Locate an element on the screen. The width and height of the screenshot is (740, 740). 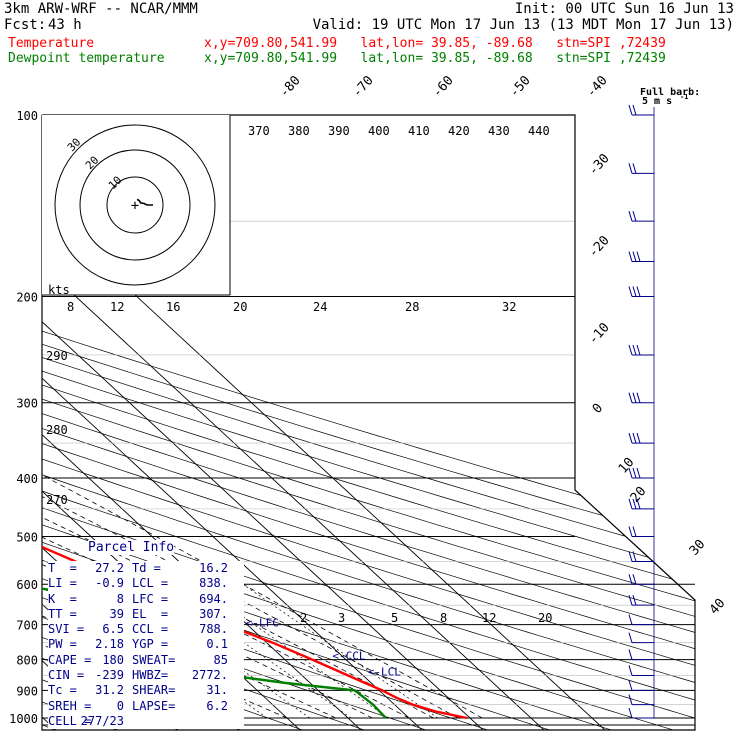
parcel-param-value: 2772. is located at coordinates (209, 675).